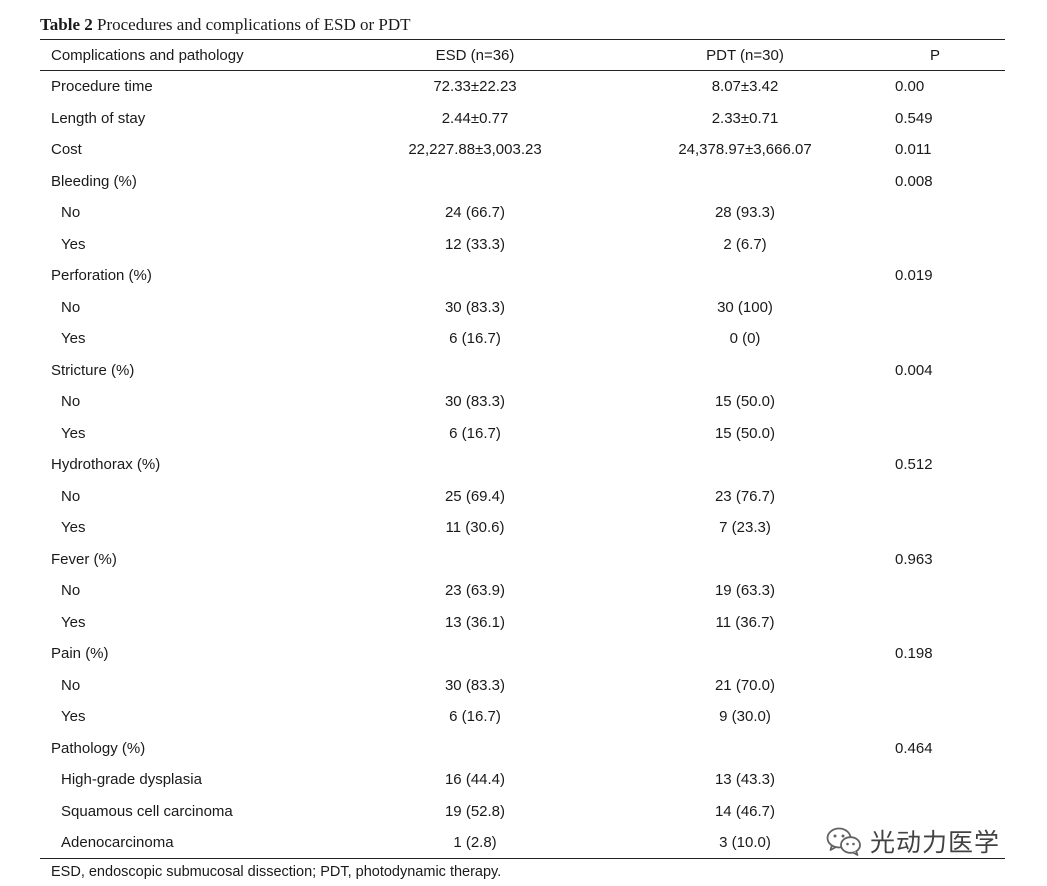 This screenshot has width=1047, height=886. Describe the element at coordinates (475, 150) in the screenshot. I see `cell-esd: 22,227.88±3,003.23` at that location.